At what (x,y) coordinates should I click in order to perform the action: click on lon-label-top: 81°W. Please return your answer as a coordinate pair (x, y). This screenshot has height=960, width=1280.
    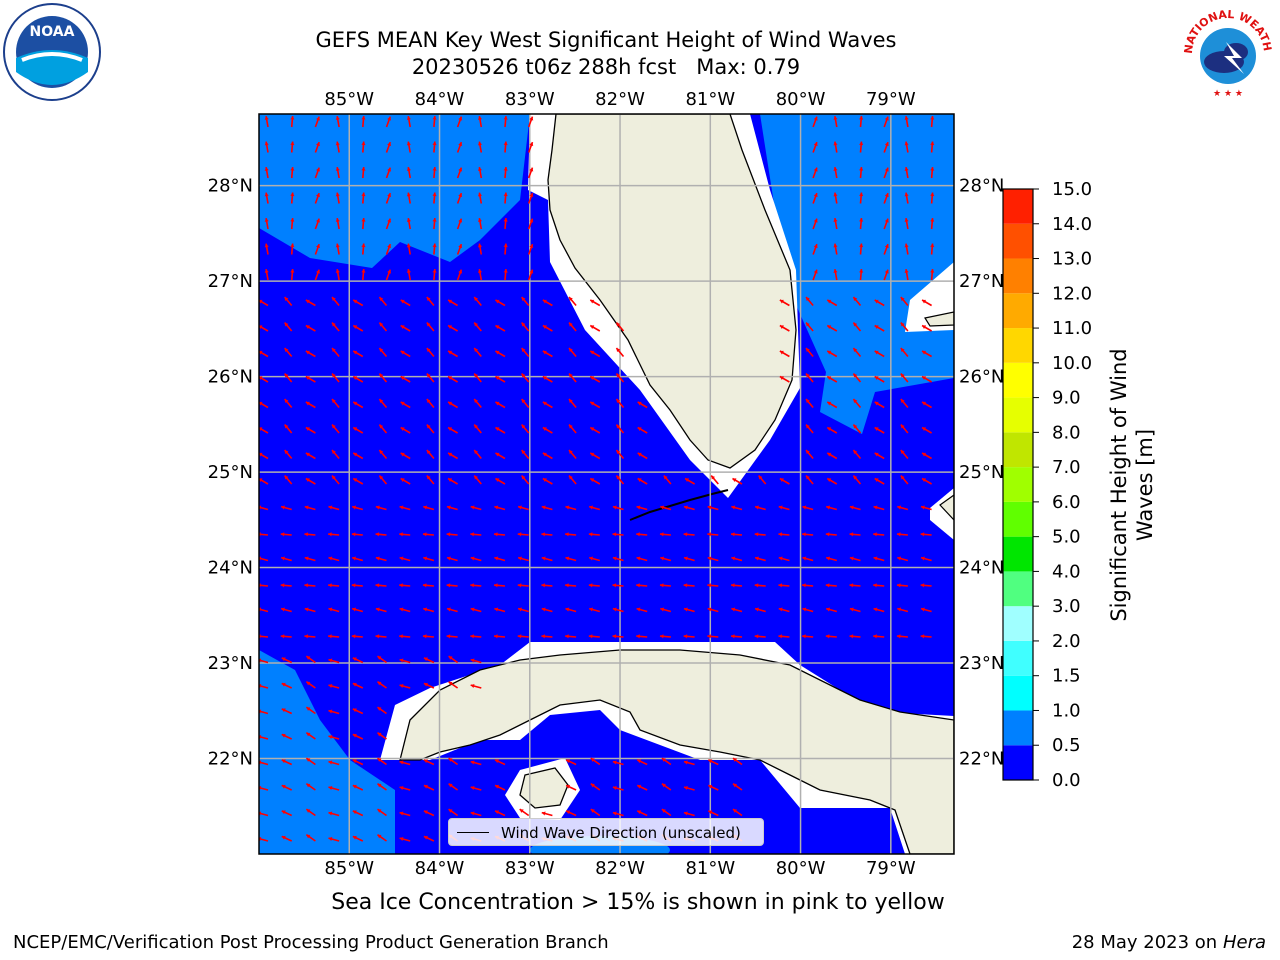
    Looking at the image, I should click on (710, 99).